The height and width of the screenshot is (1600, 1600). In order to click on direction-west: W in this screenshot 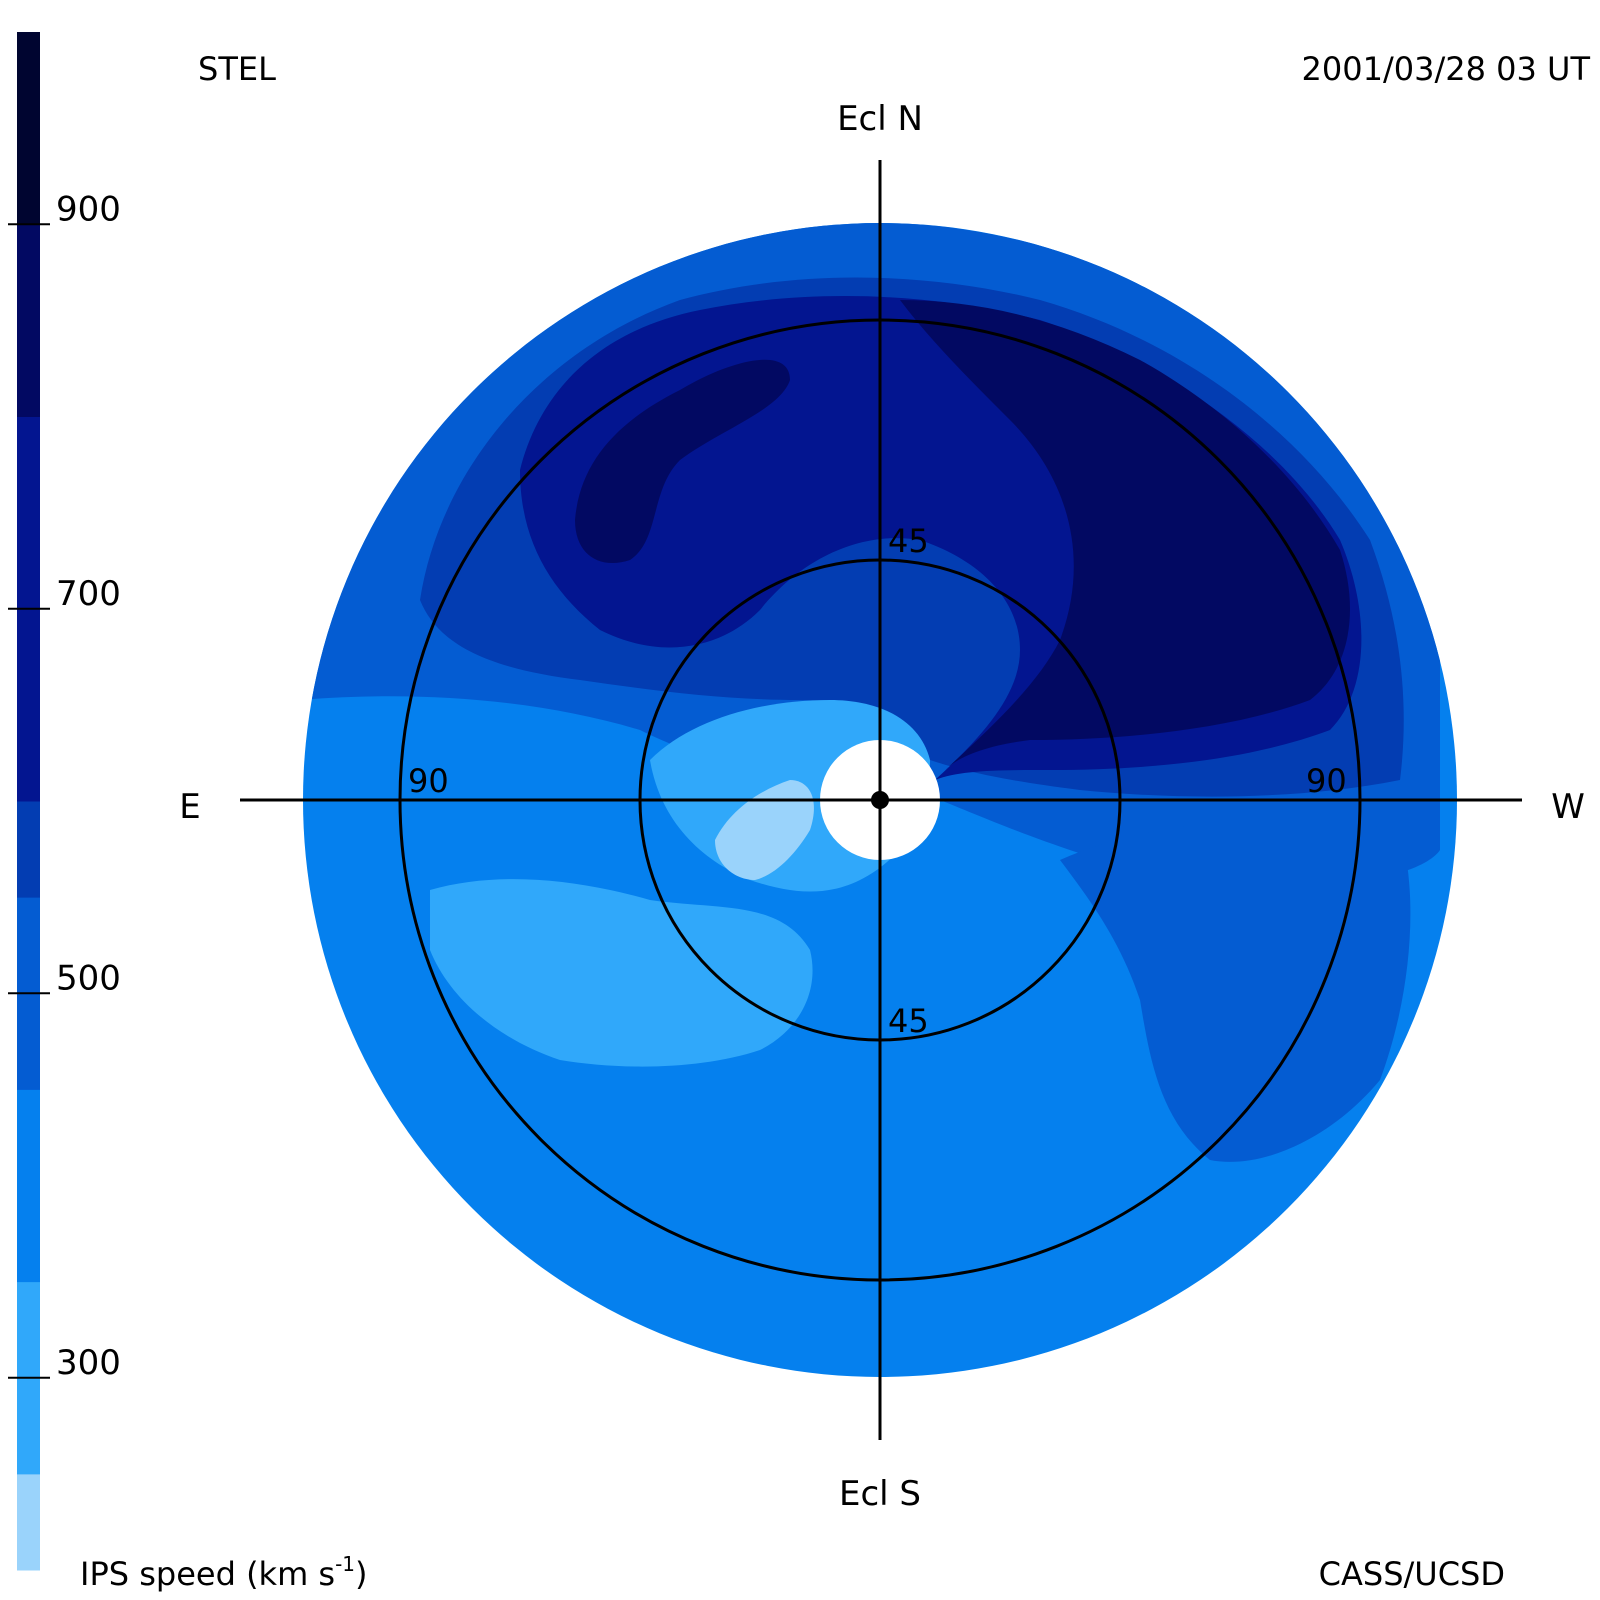, I will do `click(1568, 807)`.